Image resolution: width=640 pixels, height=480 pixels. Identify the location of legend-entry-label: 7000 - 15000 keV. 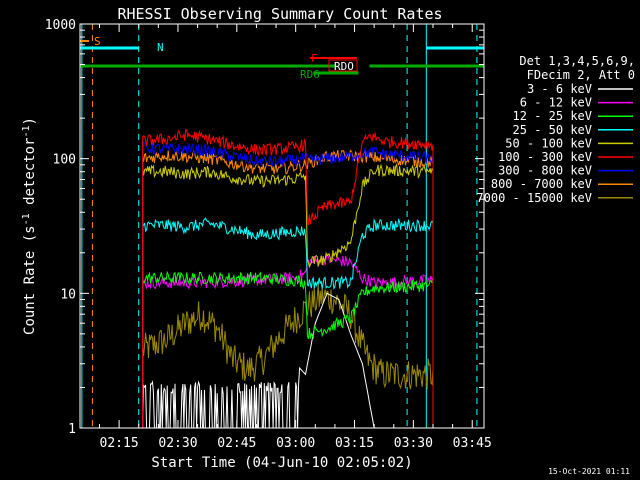
(534, 198).